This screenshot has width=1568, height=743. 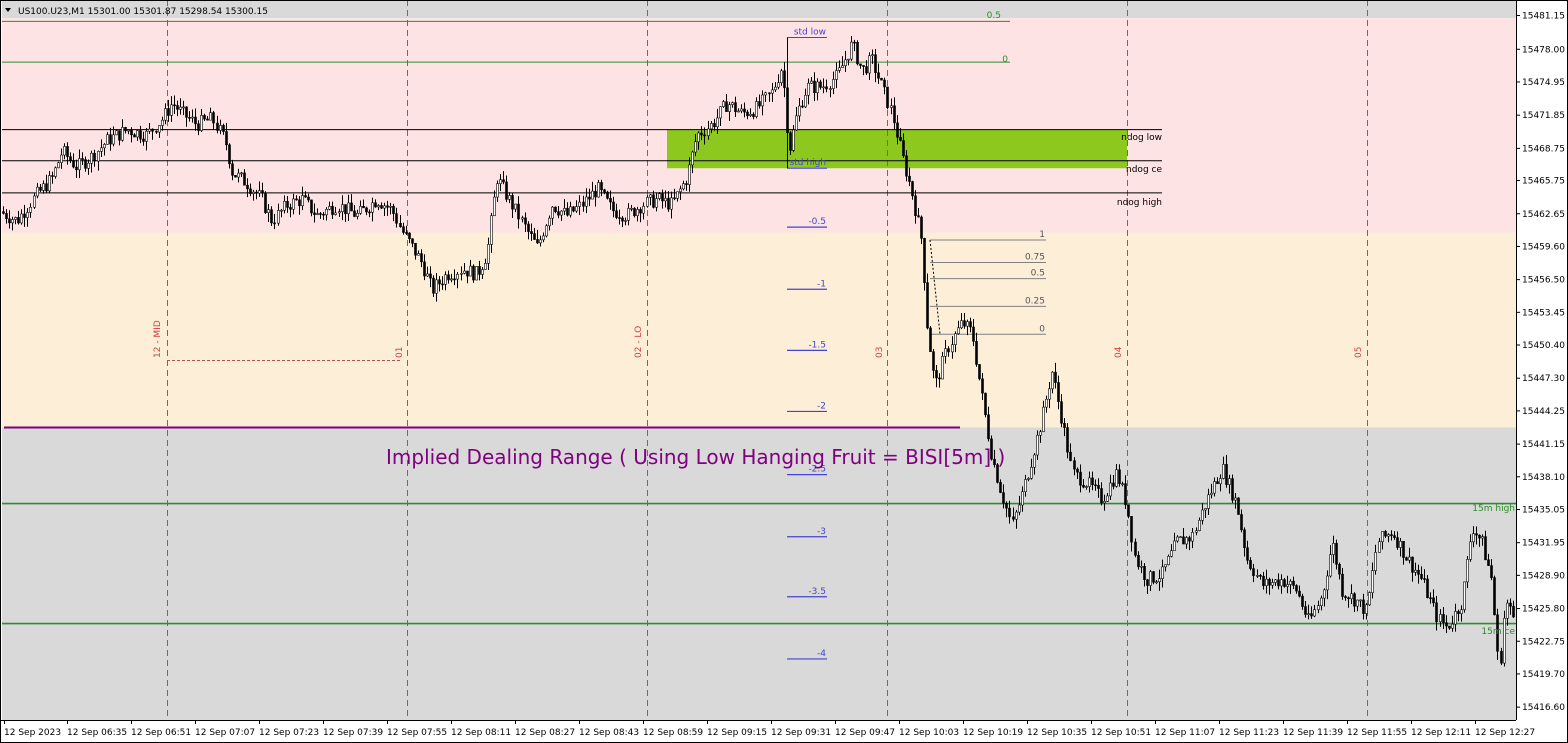 What do you see at coordinates (1359, 352) in the screenshot?
I see `session-marker-label: 05` at bounding box center [1359, 352].